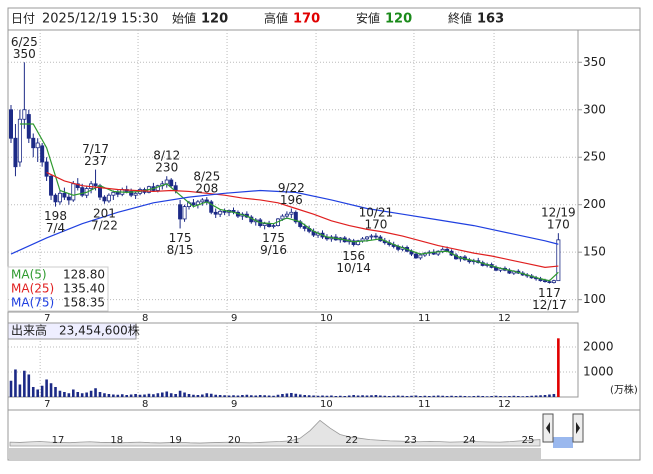 This screenshot has height=474, width=653. What do you see at coordinates (291, 188) in the screenshot?
I see `annotation-date: 9/22` at bounding box center [291, 188].